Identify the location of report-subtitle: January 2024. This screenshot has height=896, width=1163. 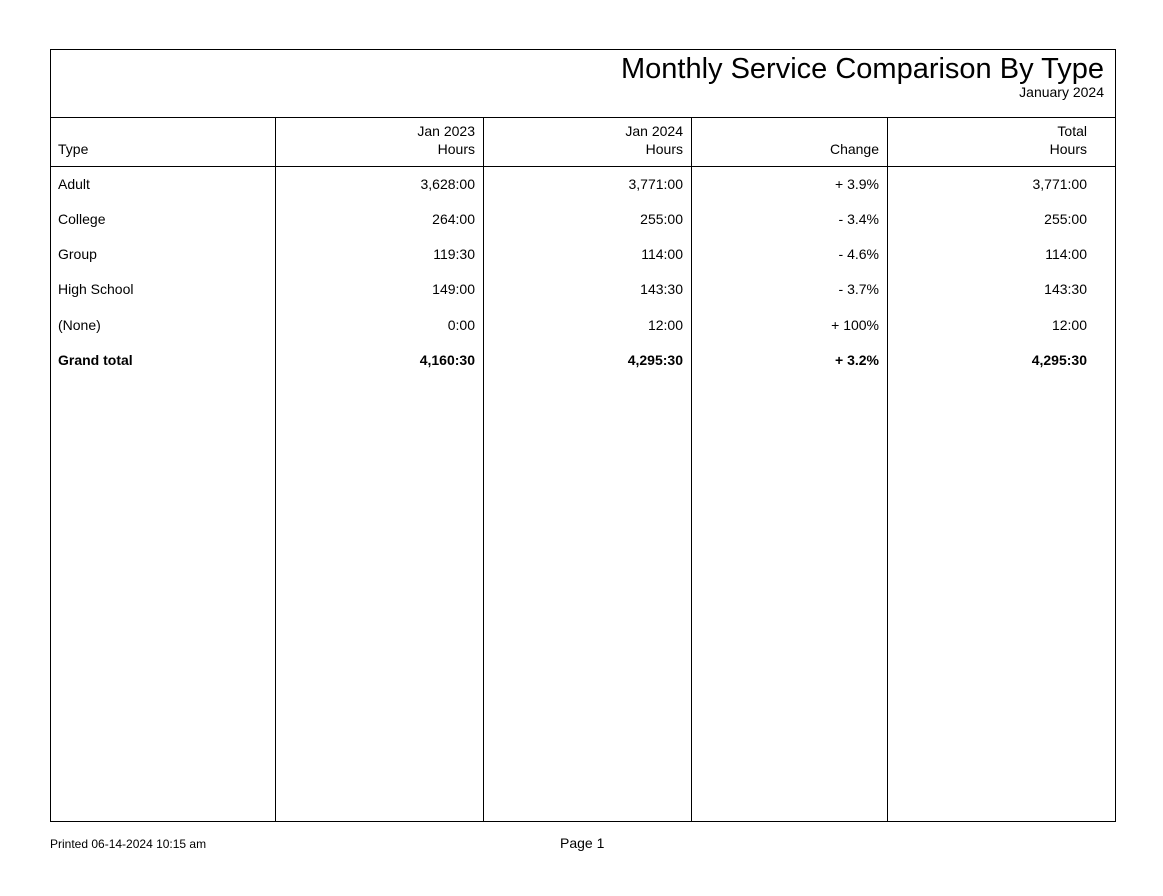
(1061, 92).